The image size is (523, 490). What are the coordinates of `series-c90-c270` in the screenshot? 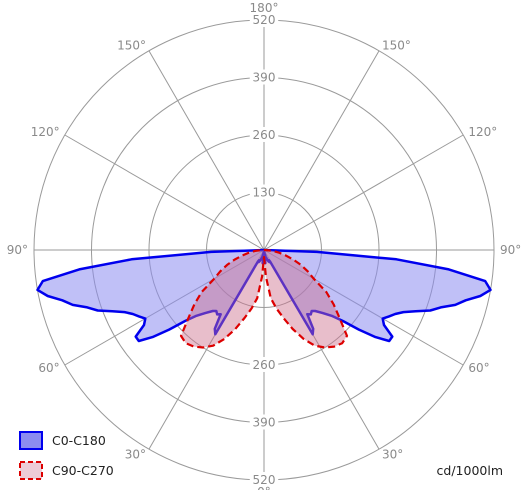 It's located at (264, 298).